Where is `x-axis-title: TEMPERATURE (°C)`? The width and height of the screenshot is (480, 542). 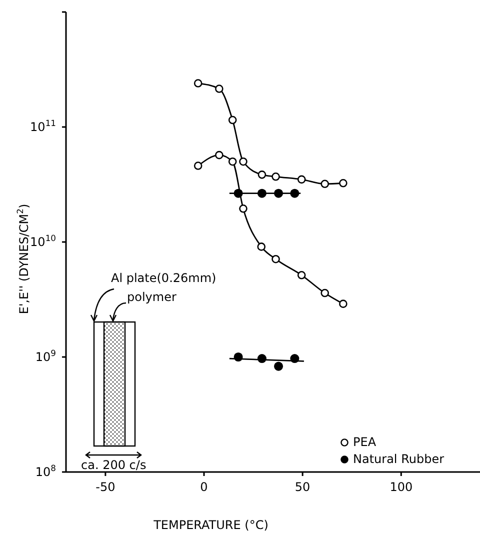 x-axis-title: TEMPERATURE (°C) is located at coordinates (210, 525).